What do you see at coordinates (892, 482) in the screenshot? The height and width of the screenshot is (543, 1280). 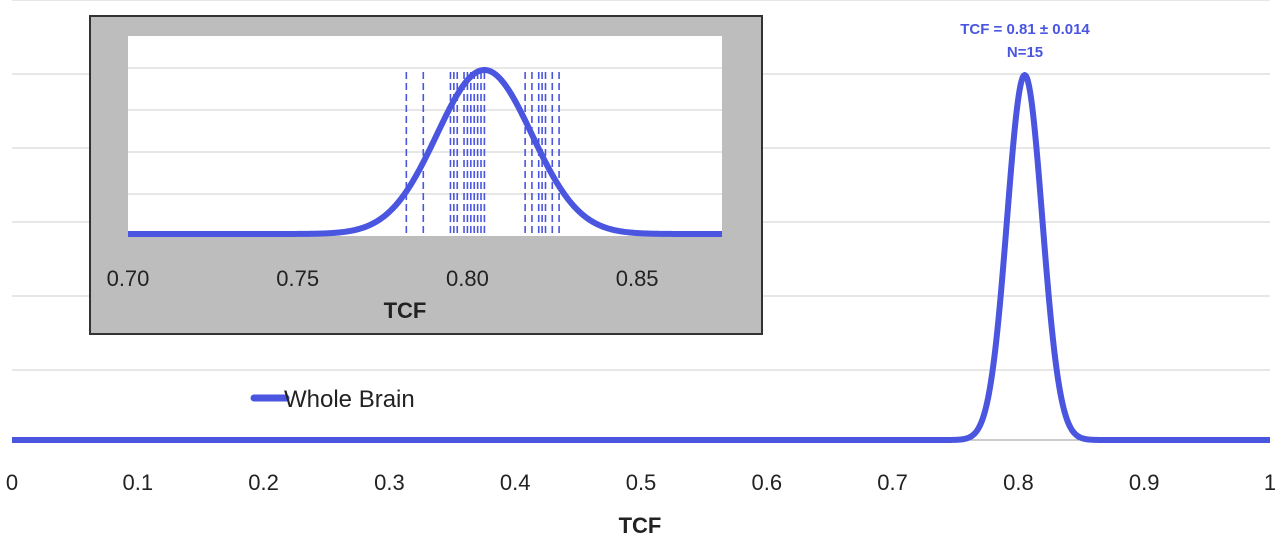 I see `main-x-tick-label: 0.7` at bounding box center [892, 482].